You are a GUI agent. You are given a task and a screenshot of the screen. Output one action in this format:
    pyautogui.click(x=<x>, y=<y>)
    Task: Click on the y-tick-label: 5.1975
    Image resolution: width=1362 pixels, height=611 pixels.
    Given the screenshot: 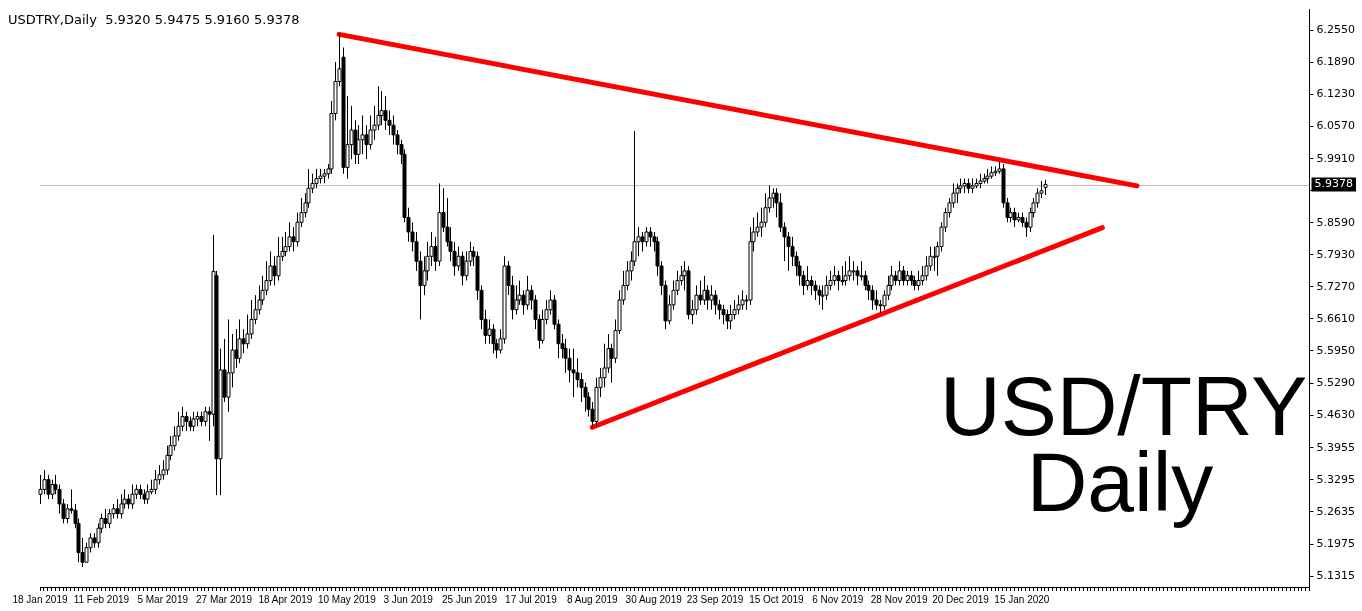 What is the action you would take?
    pyautogui.click(x=1336, y=543)
    